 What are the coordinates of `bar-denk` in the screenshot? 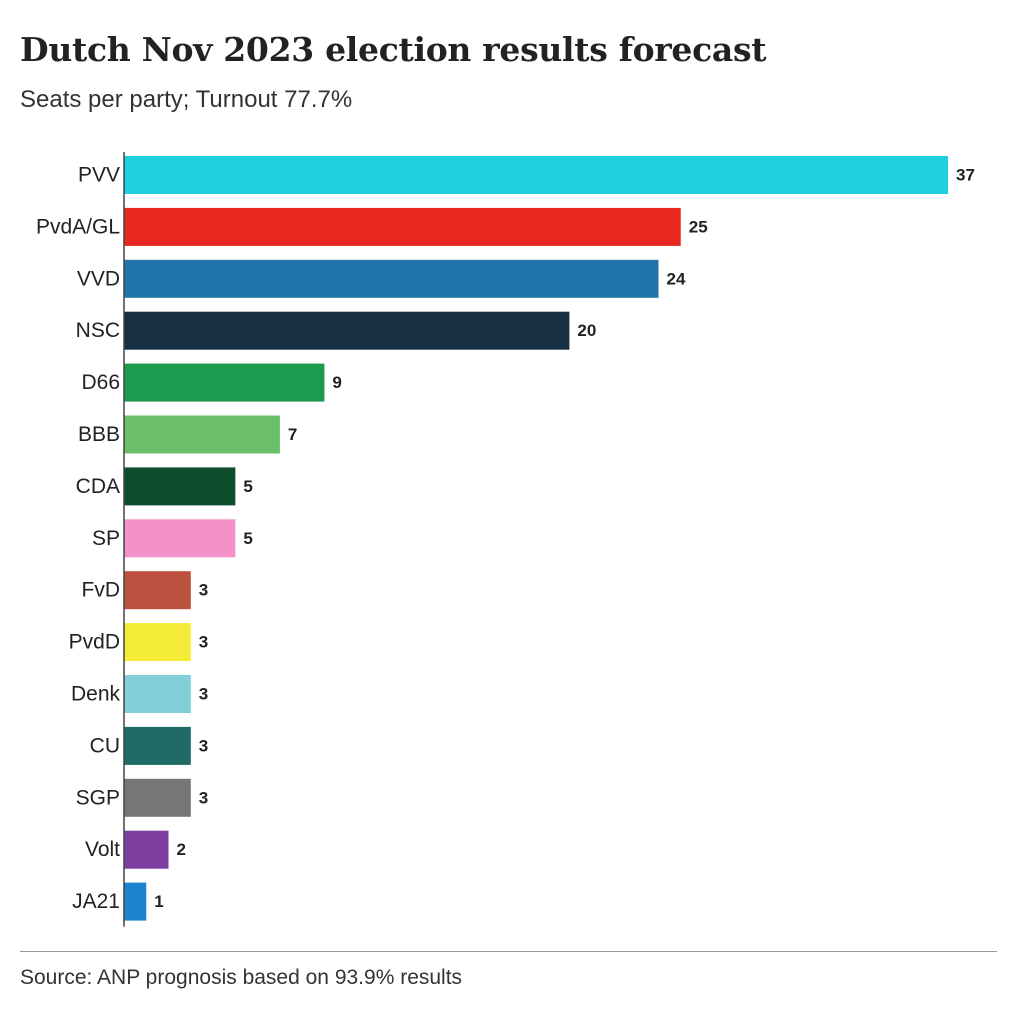 It's located at (157, 694).